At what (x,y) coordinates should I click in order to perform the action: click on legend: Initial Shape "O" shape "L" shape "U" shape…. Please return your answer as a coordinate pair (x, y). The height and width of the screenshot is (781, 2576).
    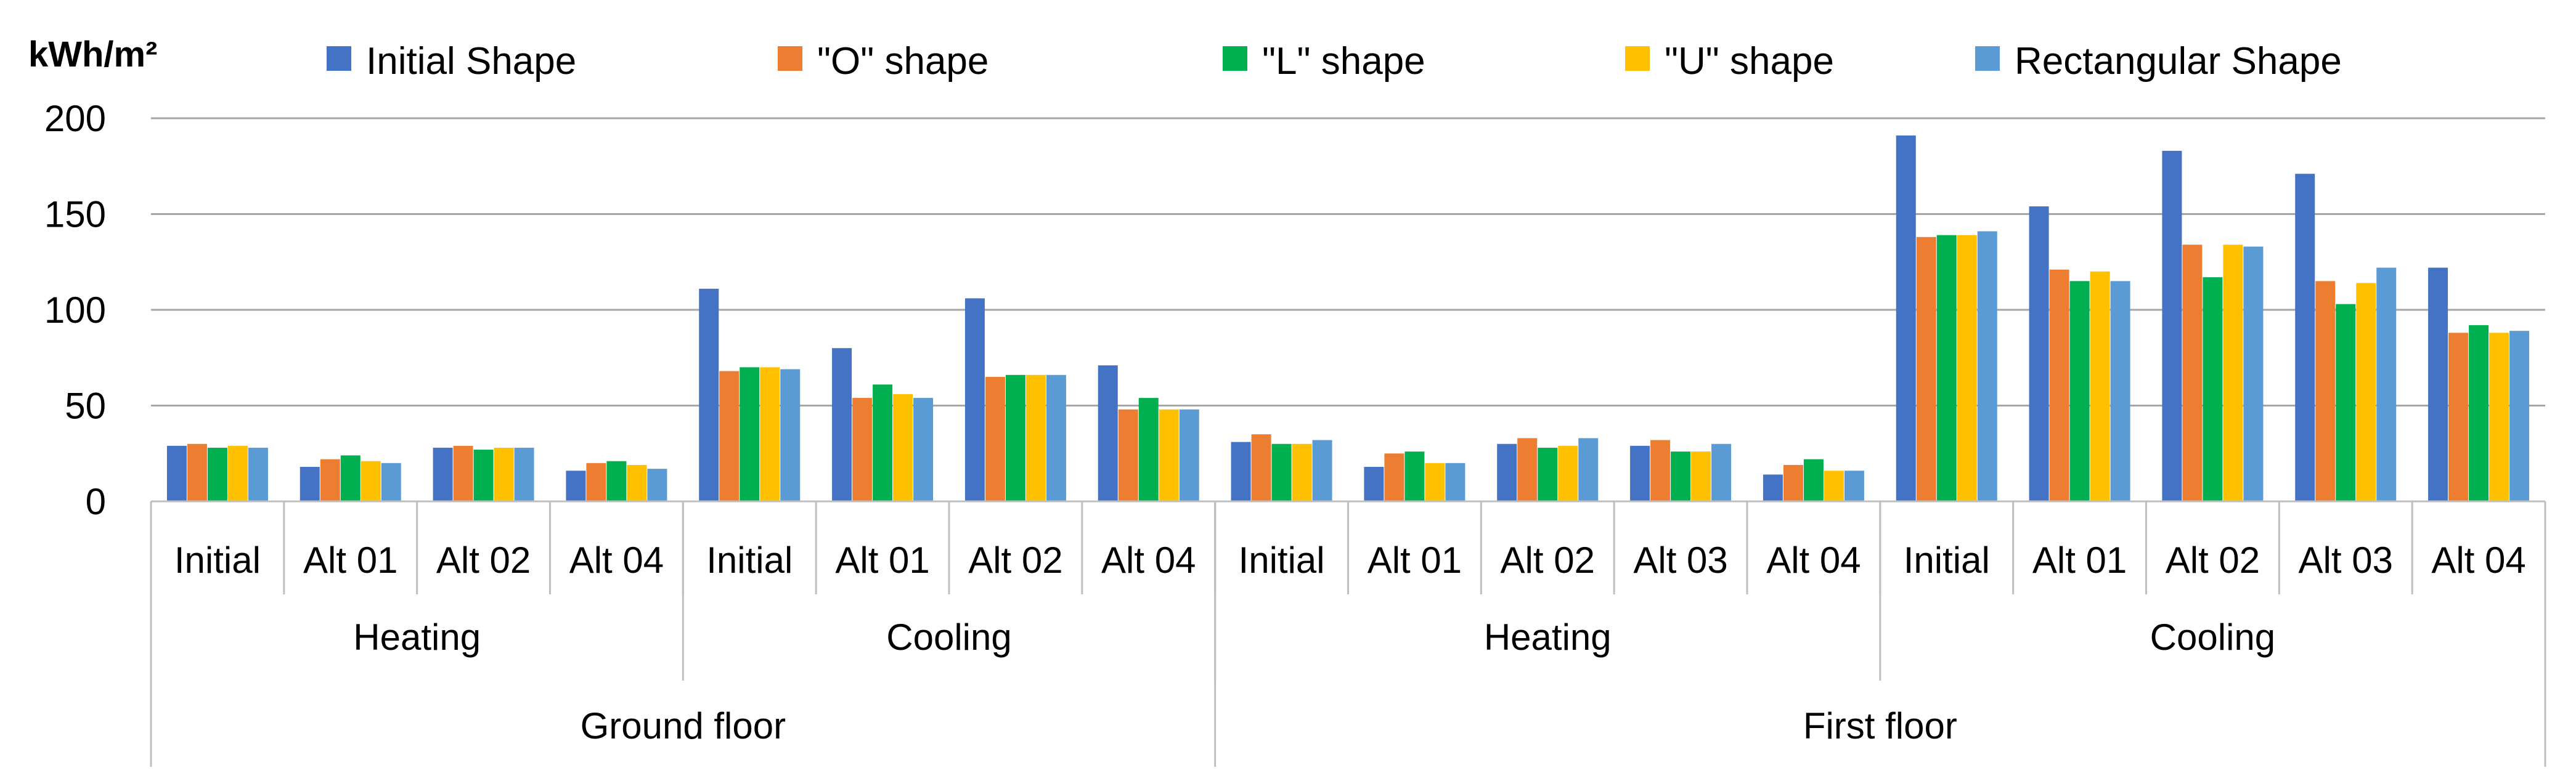
    Looking at the image, I should click on (1334, 61).